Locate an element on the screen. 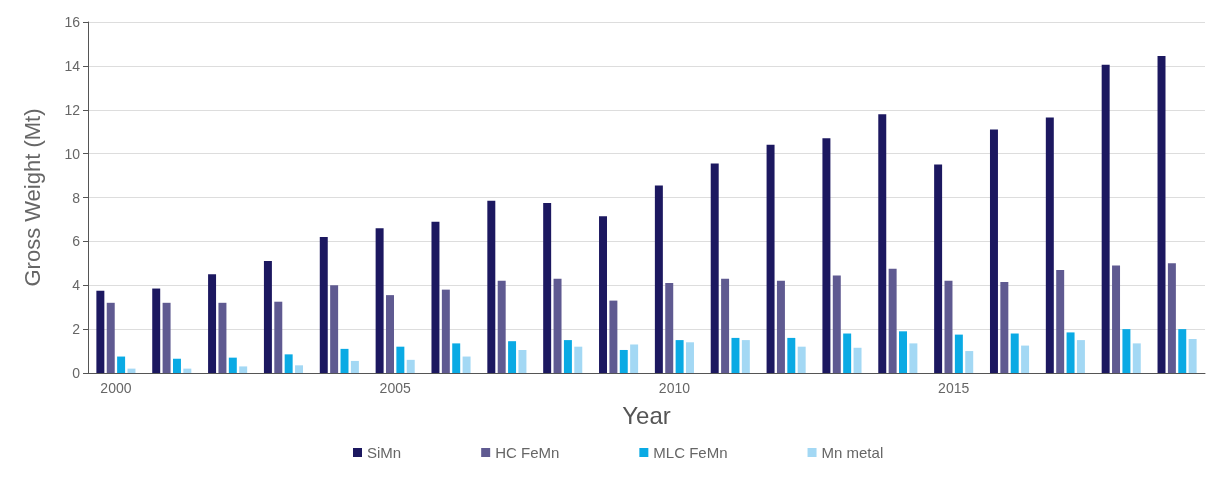  legend-label: Mn metal is located at coordinates (852, 452).